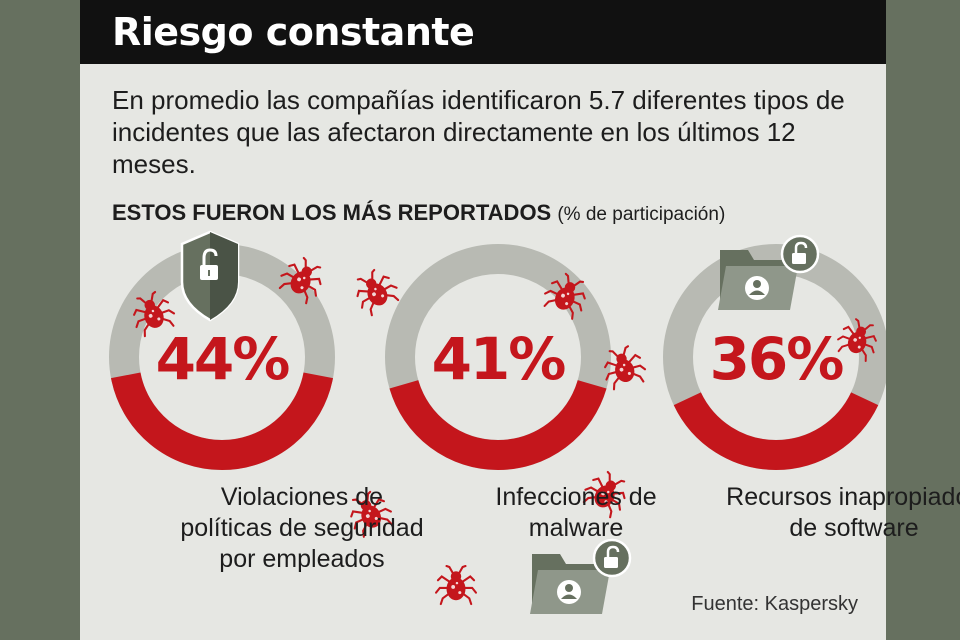  Describe the element at coordinates (777, 359) in the screenshot. I see `percentage-value: 36%` at that location.